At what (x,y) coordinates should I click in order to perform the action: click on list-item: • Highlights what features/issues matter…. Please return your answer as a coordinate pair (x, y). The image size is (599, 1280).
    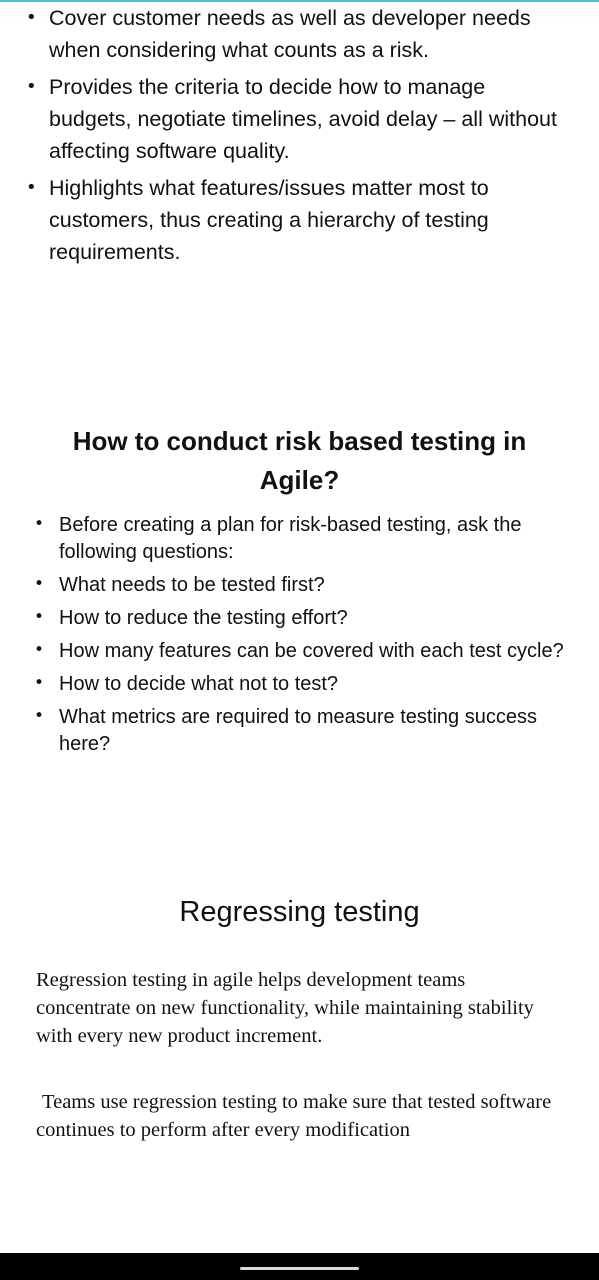
    Looking at the image, I should click on (296, 220).